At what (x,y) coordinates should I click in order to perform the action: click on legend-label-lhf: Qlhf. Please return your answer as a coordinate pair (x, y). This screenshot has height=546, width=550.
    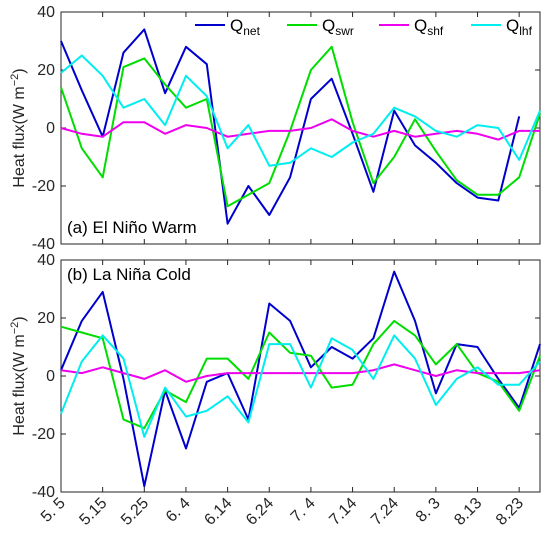
    Looking at the image, I should click on (519, 27).